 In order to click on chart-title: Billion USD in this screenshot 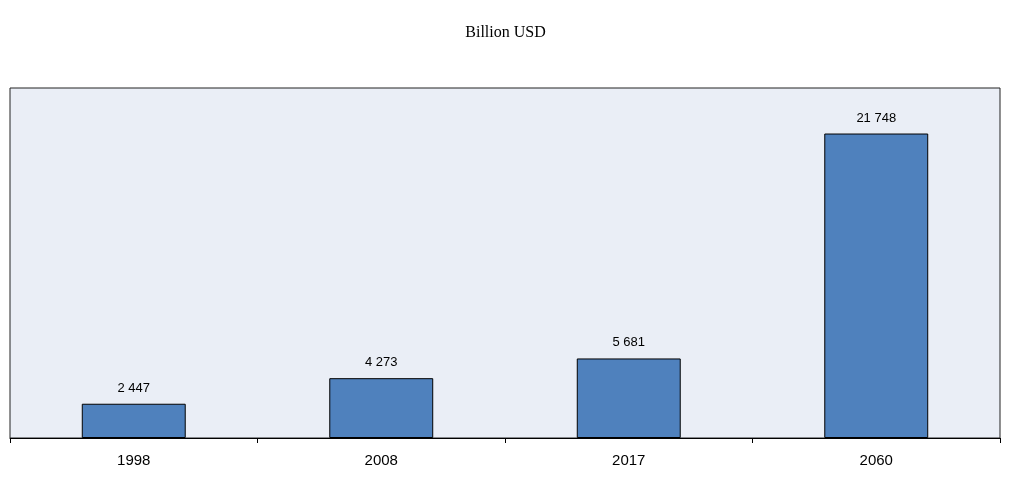, I will do `click(505, 31)`.